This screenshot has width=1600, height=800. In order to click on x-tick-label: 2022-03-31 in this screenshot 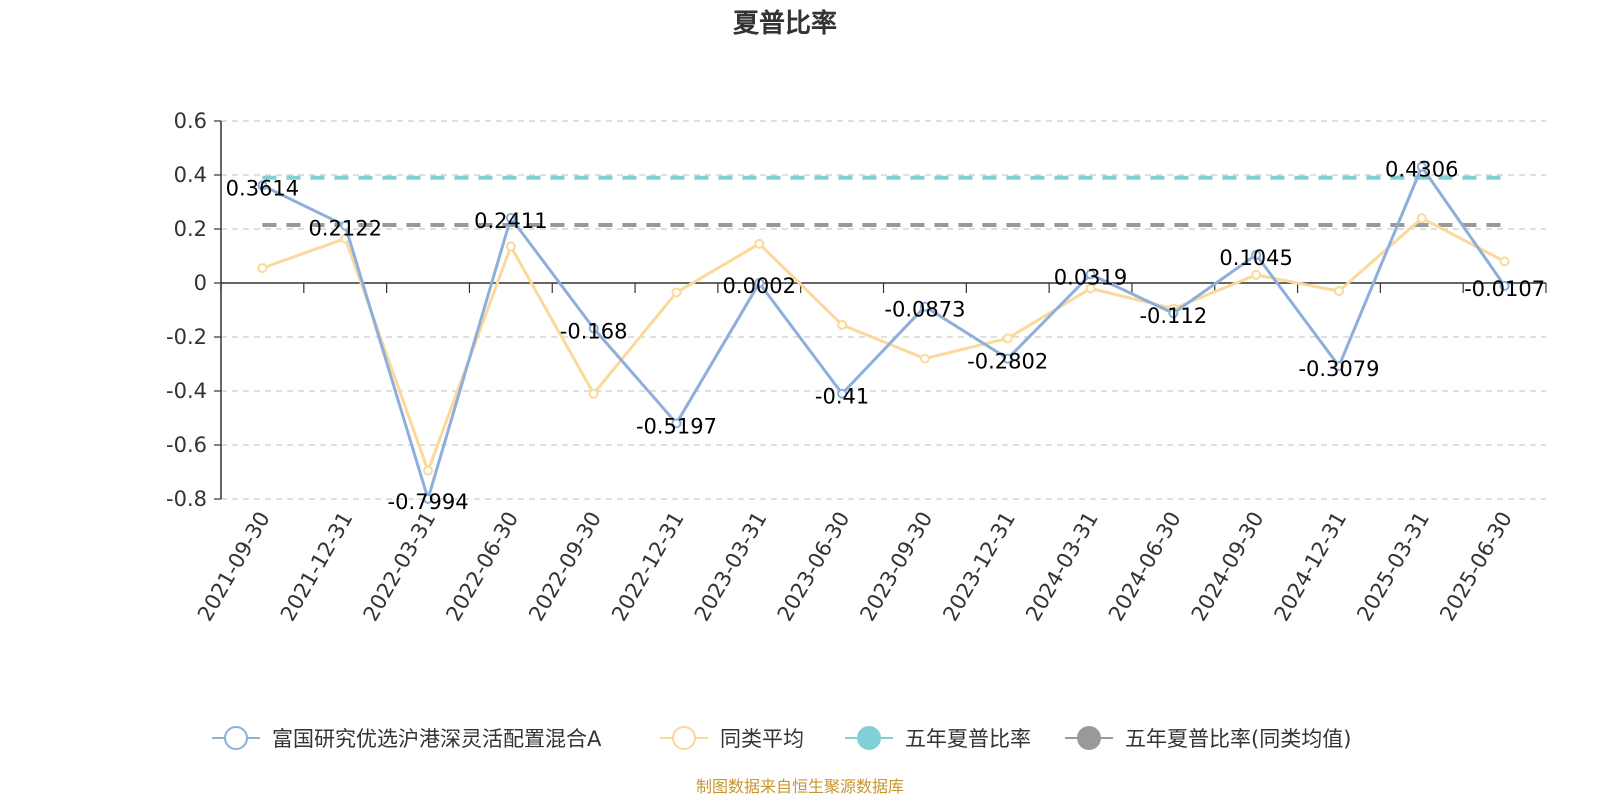, I will do `click(400, 567)`.